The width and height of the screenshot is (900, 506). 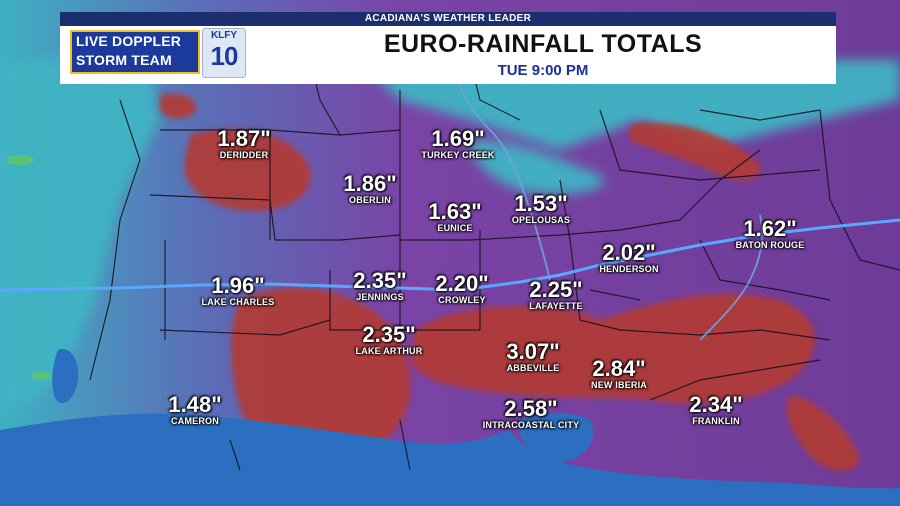 I want to click on city-name: NEW IBERIA, so click(x=619, y=385).